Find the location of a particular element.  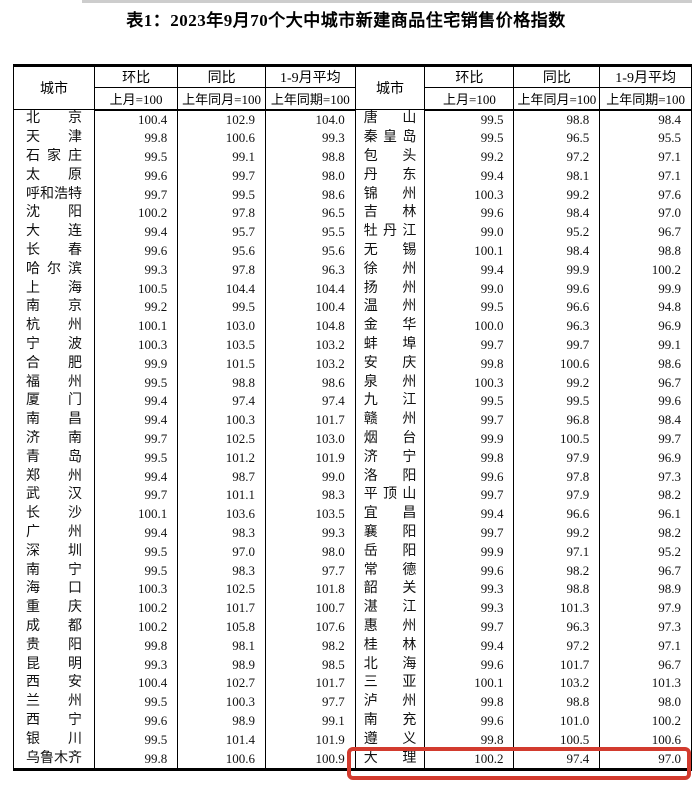

header-avg-base-right: 上年同期=100 is located at coordinates (645, 99).